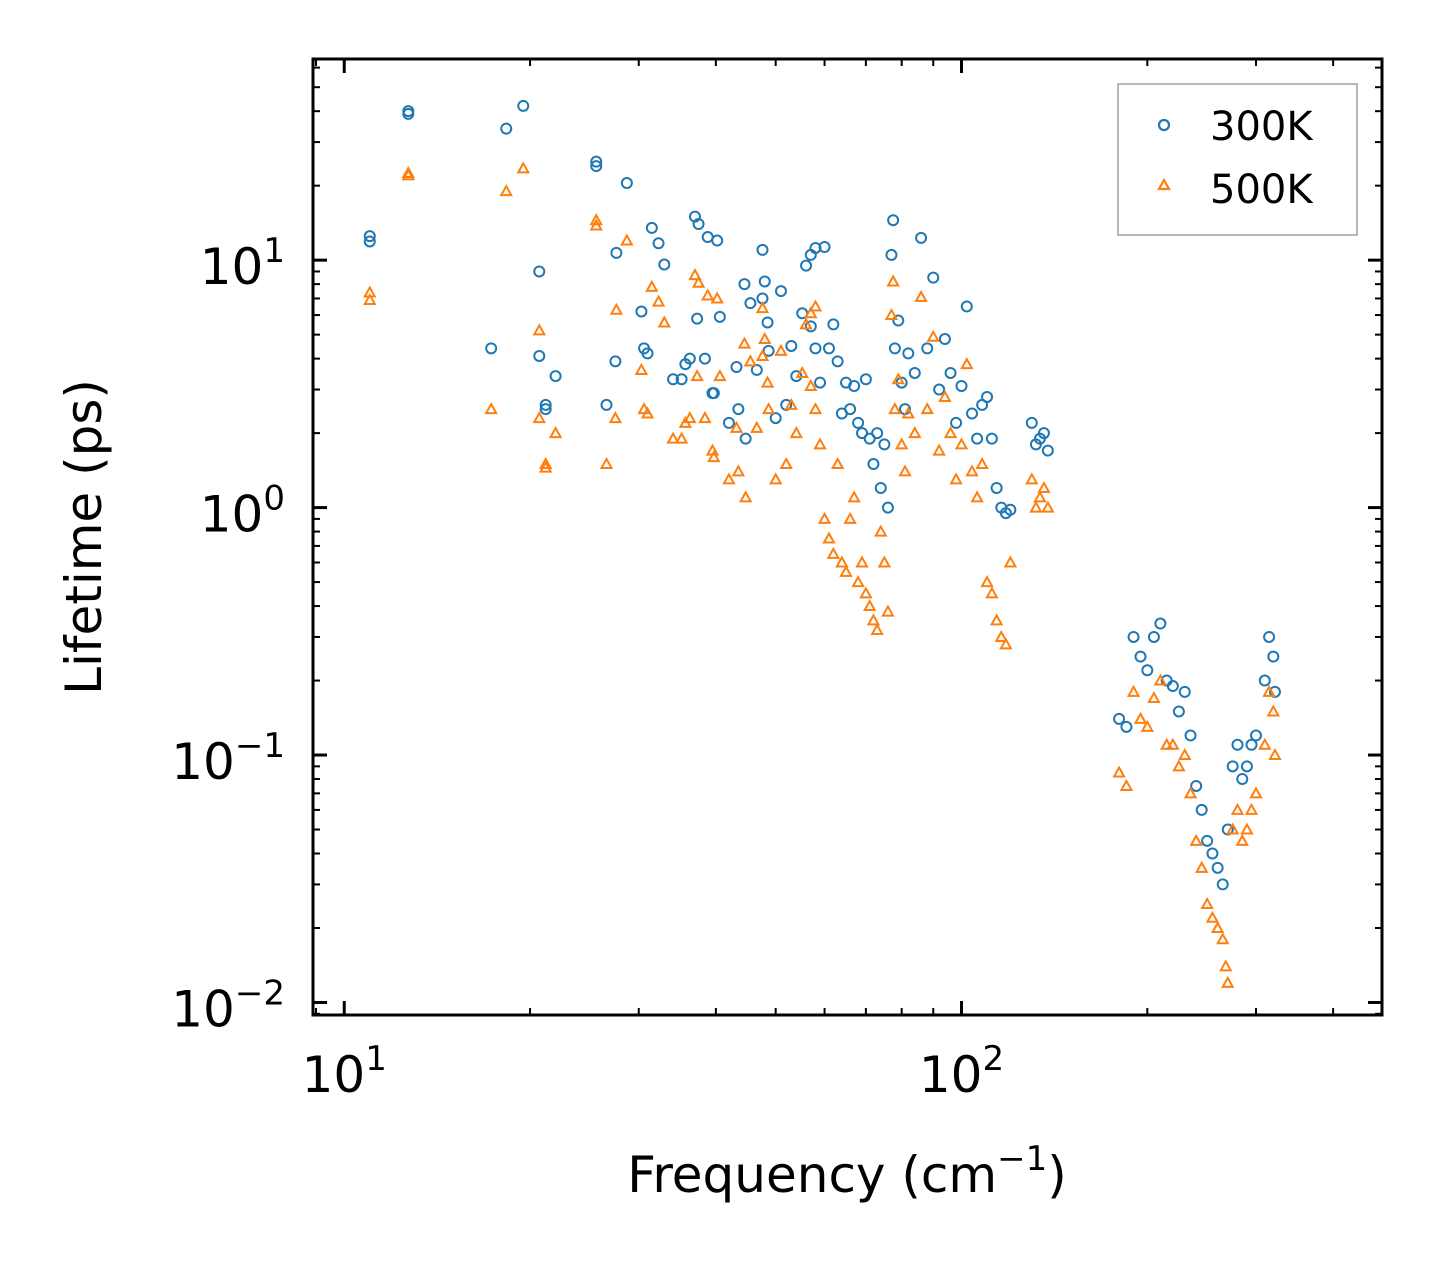 This screenshot has width=1442, height=1265. Describe the element at coordinates (1262, 127) in the screenshot. I see `legend-label-300k: 300K` at that location.